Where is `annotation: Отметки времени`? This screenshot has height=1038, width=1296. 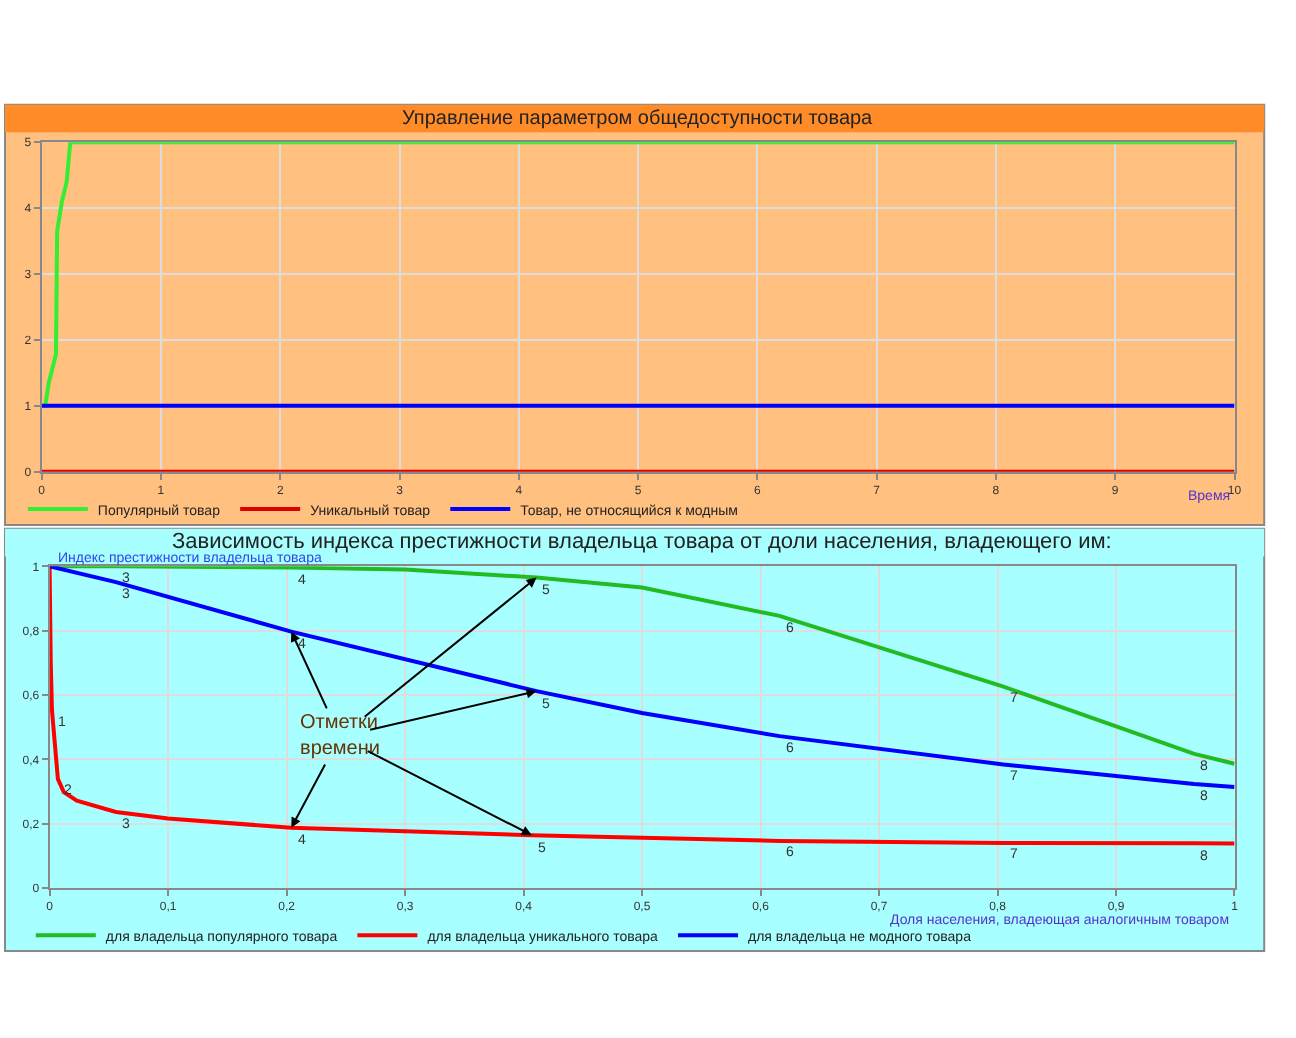
annotation: Отметки времени is located at coordinates (340, 736).